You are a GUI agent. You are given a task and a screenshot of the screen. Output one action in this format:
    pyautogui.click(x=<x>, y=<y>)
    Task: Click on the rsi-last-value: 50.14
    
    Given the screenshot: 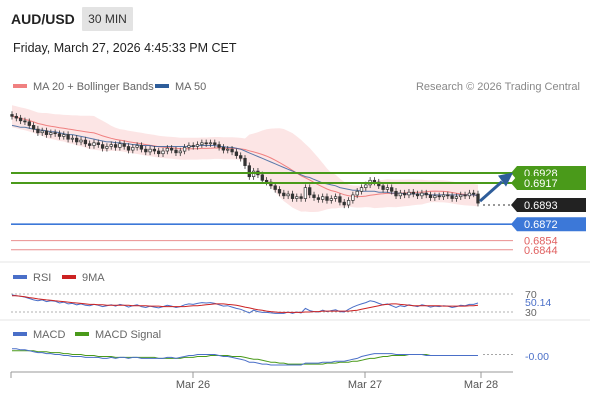 What is the action you would take?
    pyautogui.click(x=538, y=303)
    